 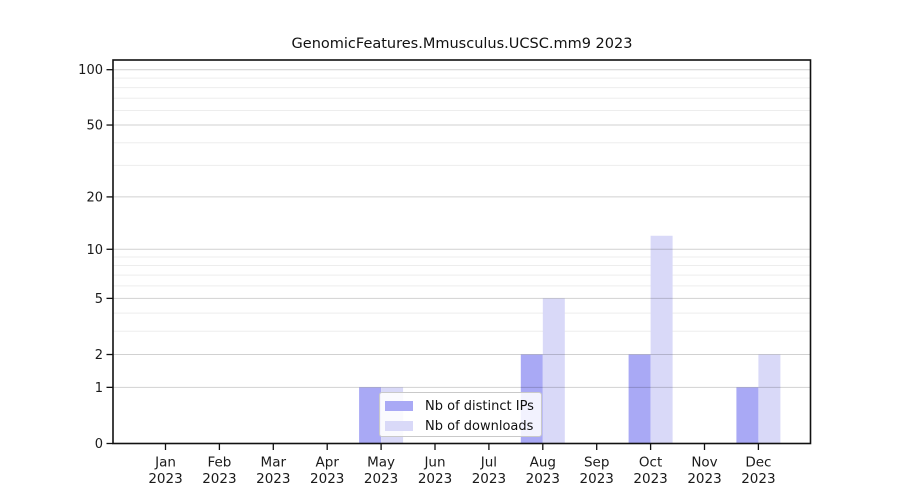 I want to click on legend-label-distinct-ips: Nb of distinct IPs, so click(x=479, y=406).